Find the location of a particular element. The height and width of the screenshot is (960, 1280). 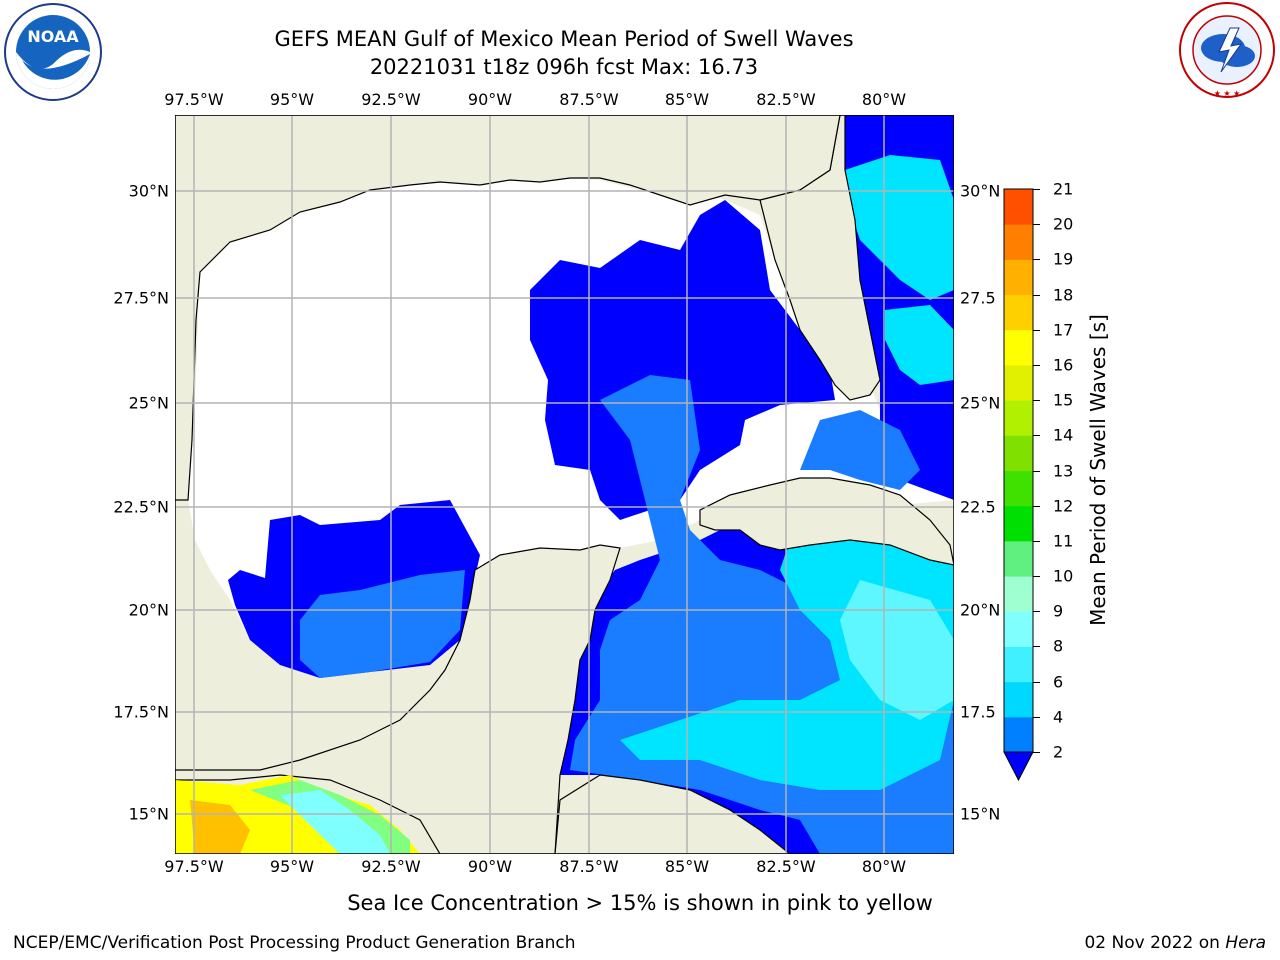

lat-tick-left: 27.5°N is located at coordinates (141, 298).